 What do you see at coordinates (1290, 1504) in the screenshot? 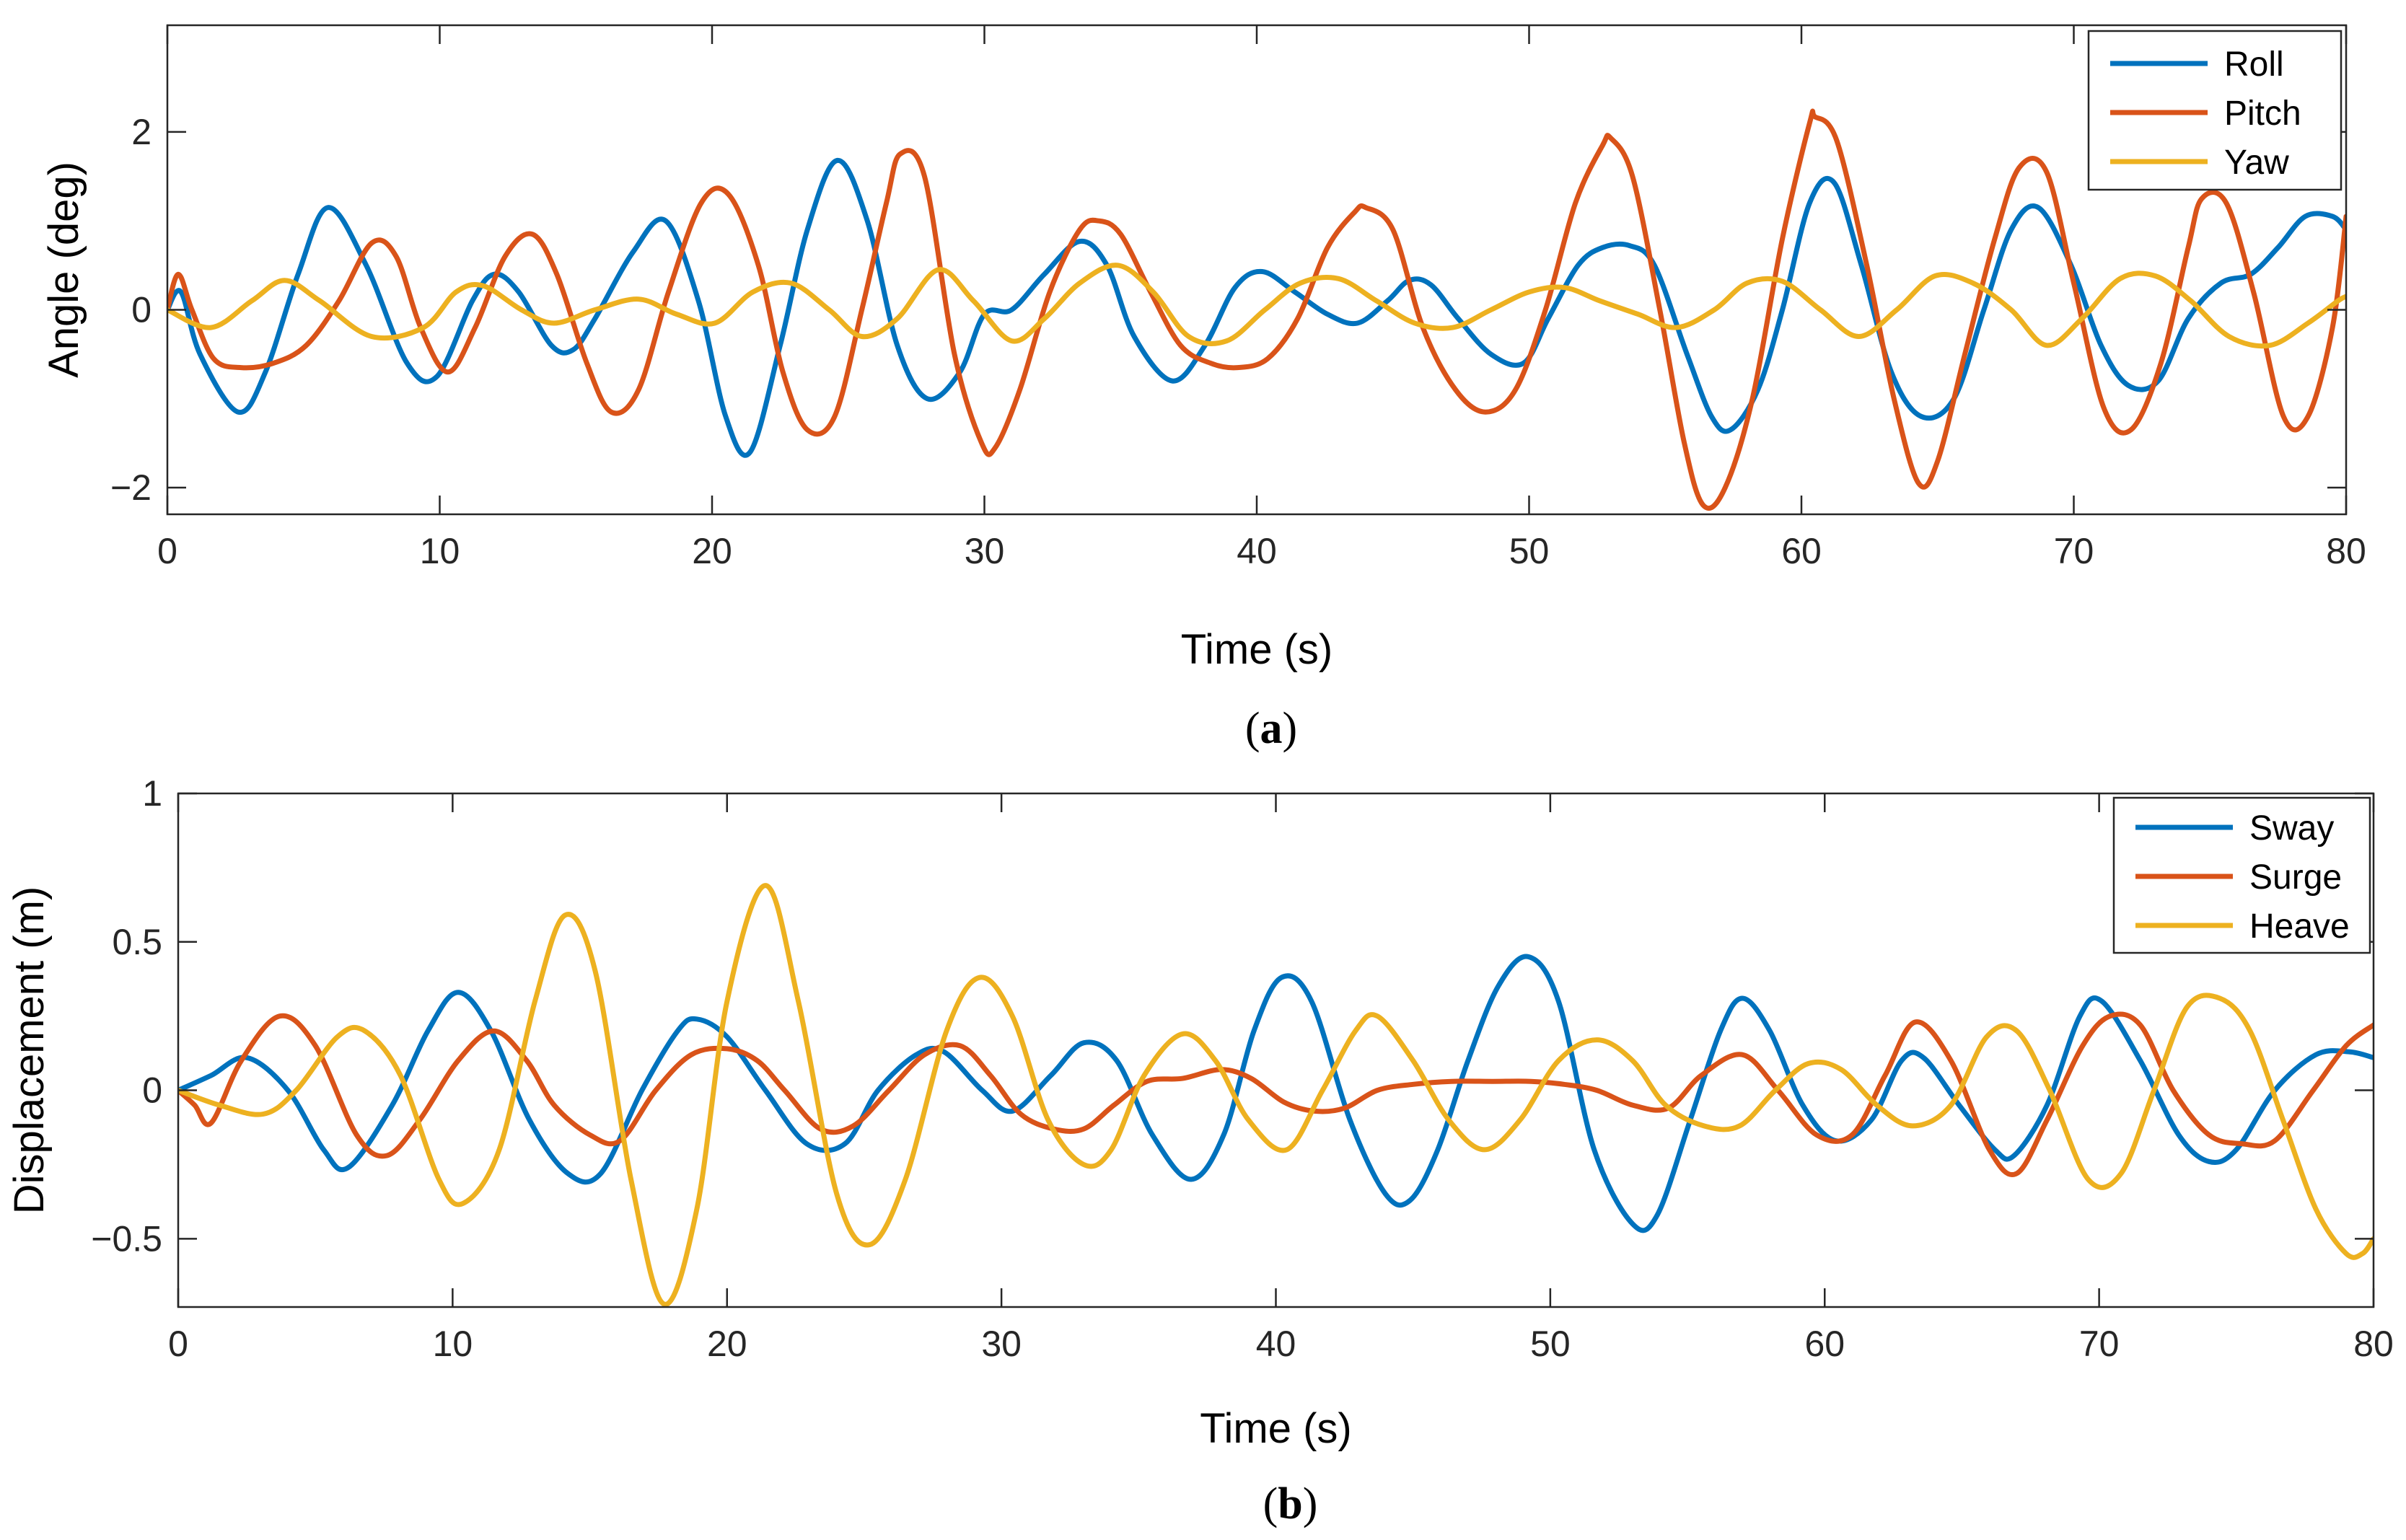
I see `chart-b-panel-label: (b)` at bounding box center [1290, 1504].